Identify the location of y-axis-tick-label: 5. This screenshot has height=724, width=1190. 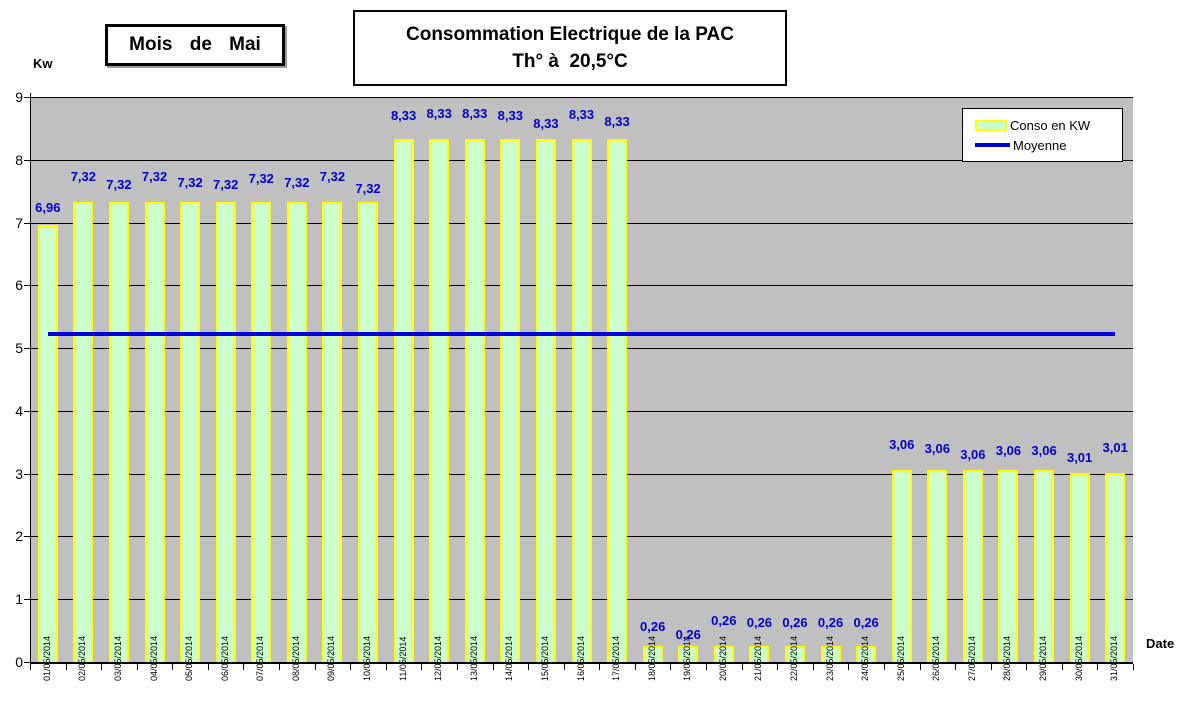
(19, 348).